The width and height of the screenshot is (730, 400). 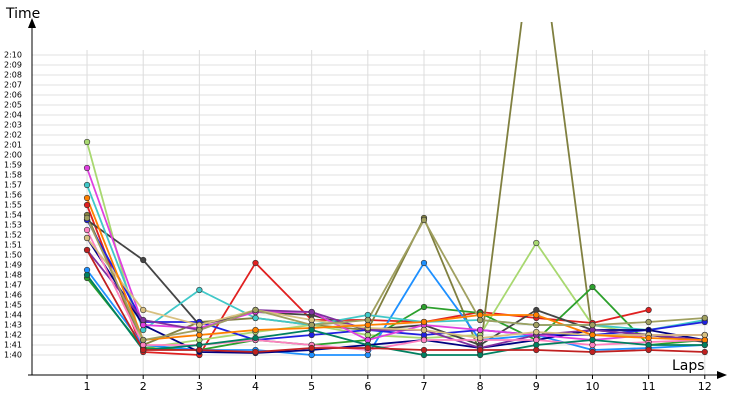 I want to click on y-tick-label: 1:45, so click(x=13, y=305).